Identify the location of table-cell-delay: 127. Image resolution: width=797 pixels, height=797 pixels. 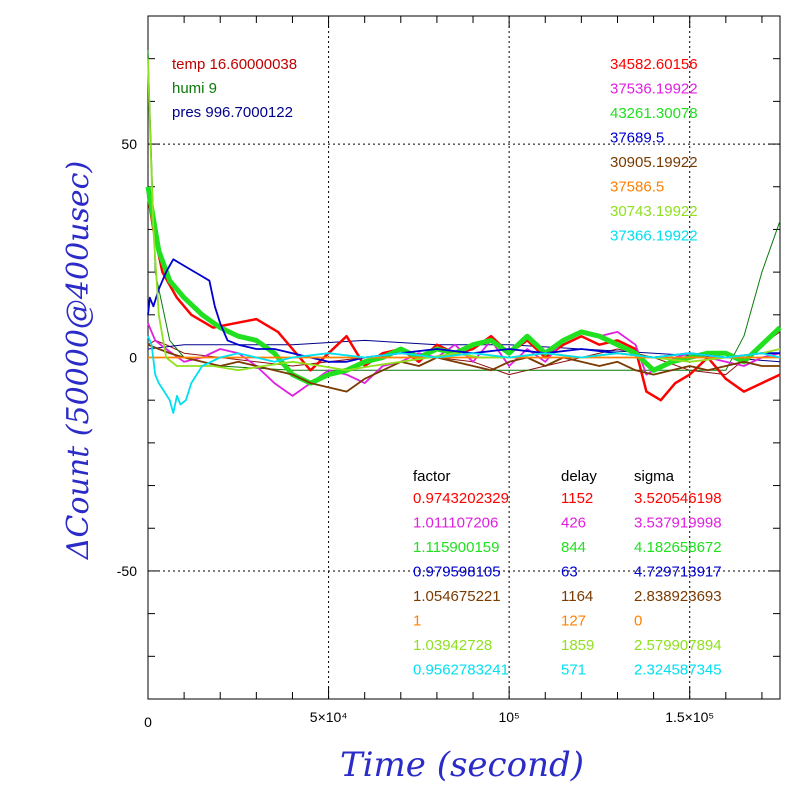
(573, 621).